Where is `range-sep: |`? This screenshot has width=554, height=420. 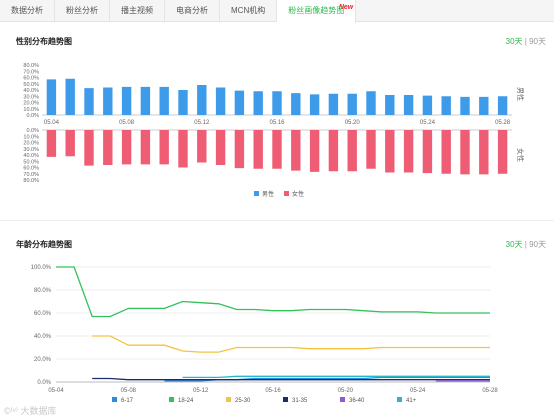
range-sep: | is located at coordinates (526, 244).